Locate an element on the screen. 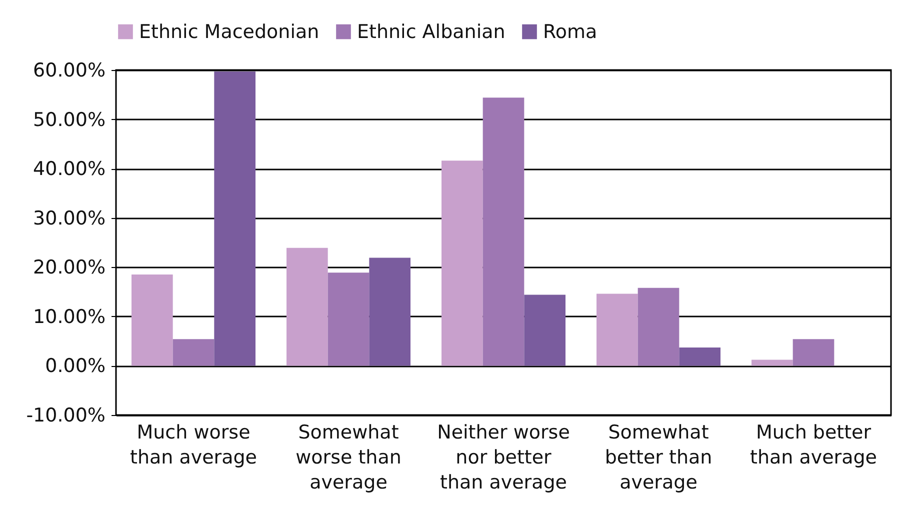 This screenshot has width=899, height=532. y-tick-label: 30.00% is located at coordinates (69, 218).